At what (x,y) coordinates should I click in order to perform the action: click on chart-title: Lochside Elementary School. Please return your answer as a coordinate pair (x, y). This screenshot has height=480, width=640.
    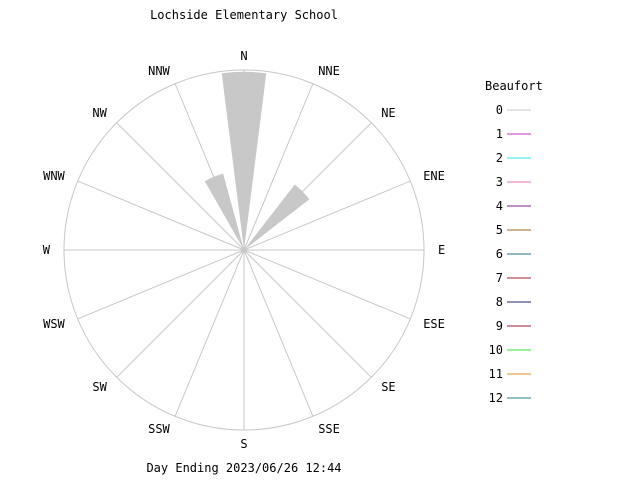
    Looking at the image, I should click on (244, 15).